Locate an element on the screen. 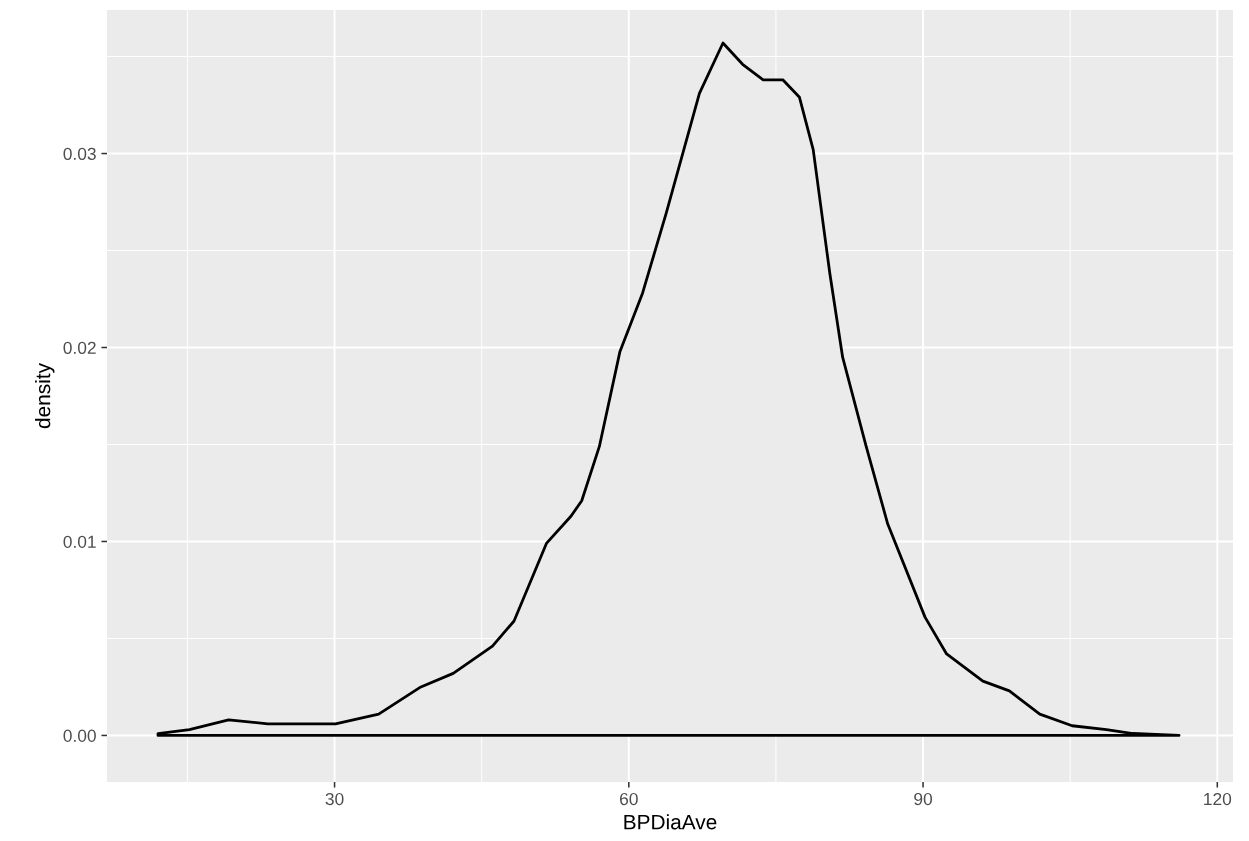  y-axis-title: density is located at coordinates (45, 396).